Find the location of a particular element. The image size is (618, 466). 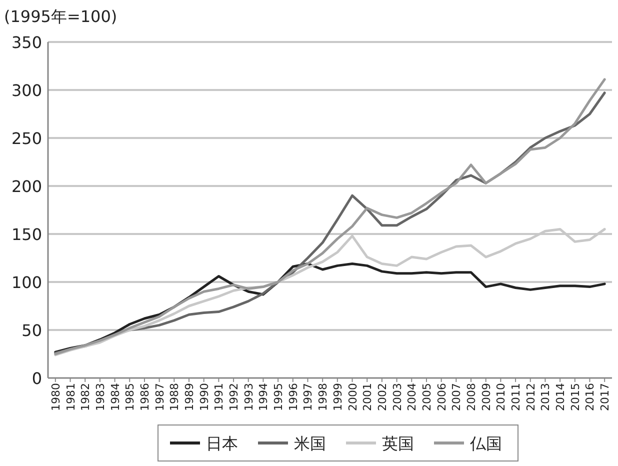

y-tick-label: 200 is located at coordinates (26, 186).